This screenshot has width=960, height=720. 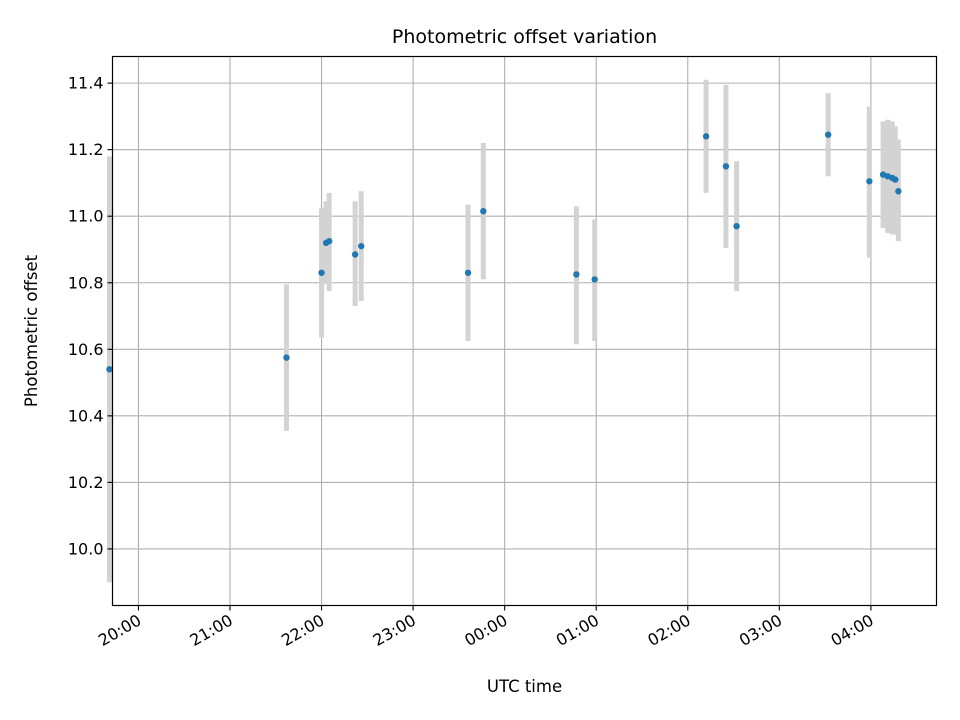 What do you see at coordinates (86, 149) in the screenshot?
I see `y-tick-label: 11.2` at bounding box center [86, 149].